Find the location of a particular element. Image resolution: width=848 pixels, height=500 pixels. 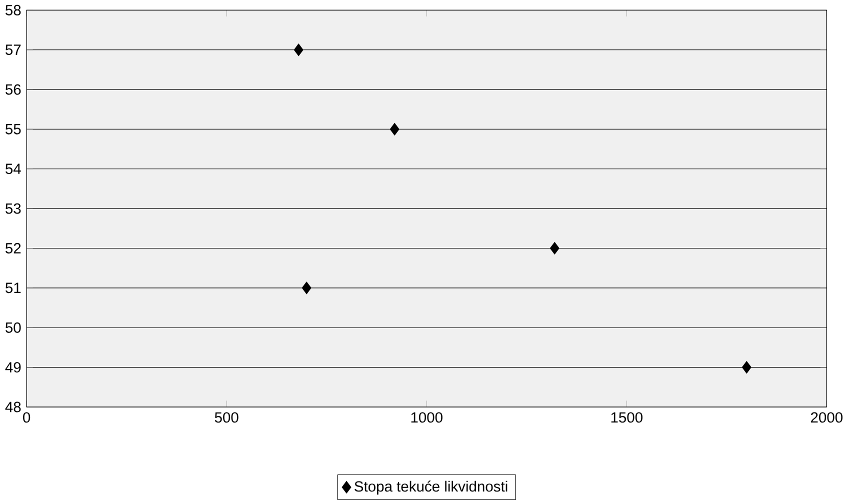

y-tick-label: 48 is located at coordinates (13, 407).